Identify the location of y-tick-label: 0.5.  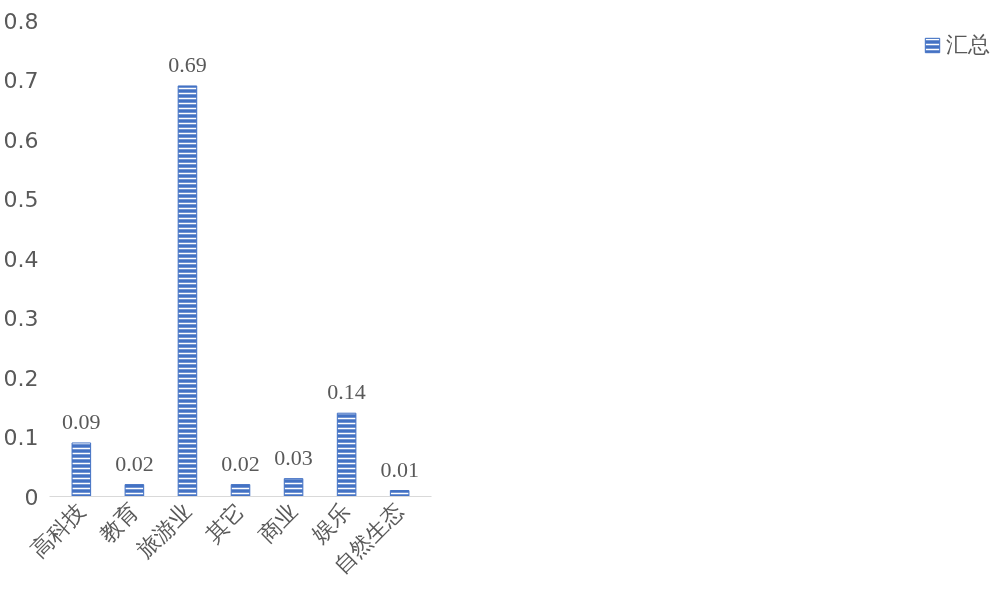
(21, 199).